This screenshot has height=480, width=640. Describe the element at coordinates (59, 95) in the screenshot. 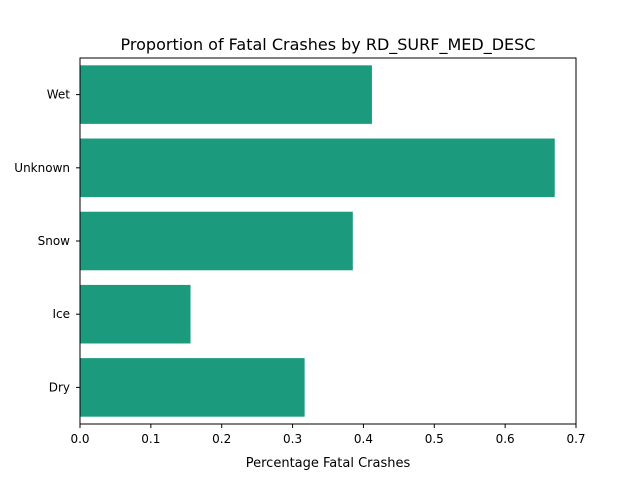

I see `y-tick-label: Wet` at that location.